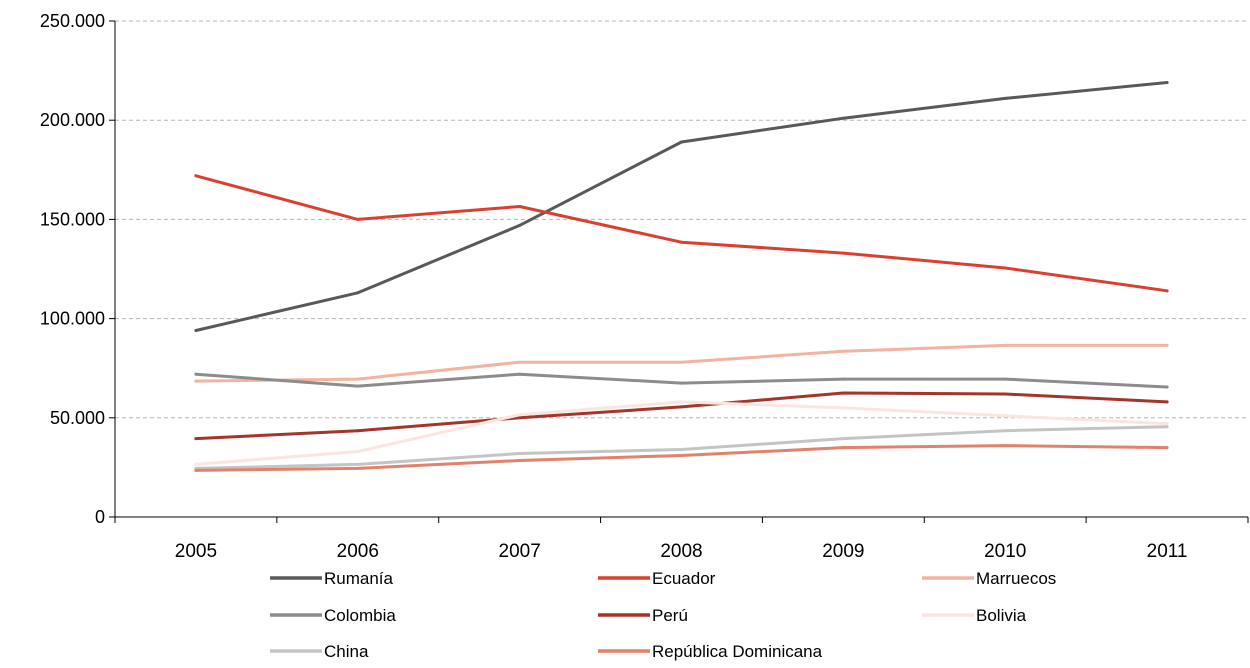 This screenshot has width=1250, height=668. I want to click on x-tick-label: 2011, so click(1167, 551).